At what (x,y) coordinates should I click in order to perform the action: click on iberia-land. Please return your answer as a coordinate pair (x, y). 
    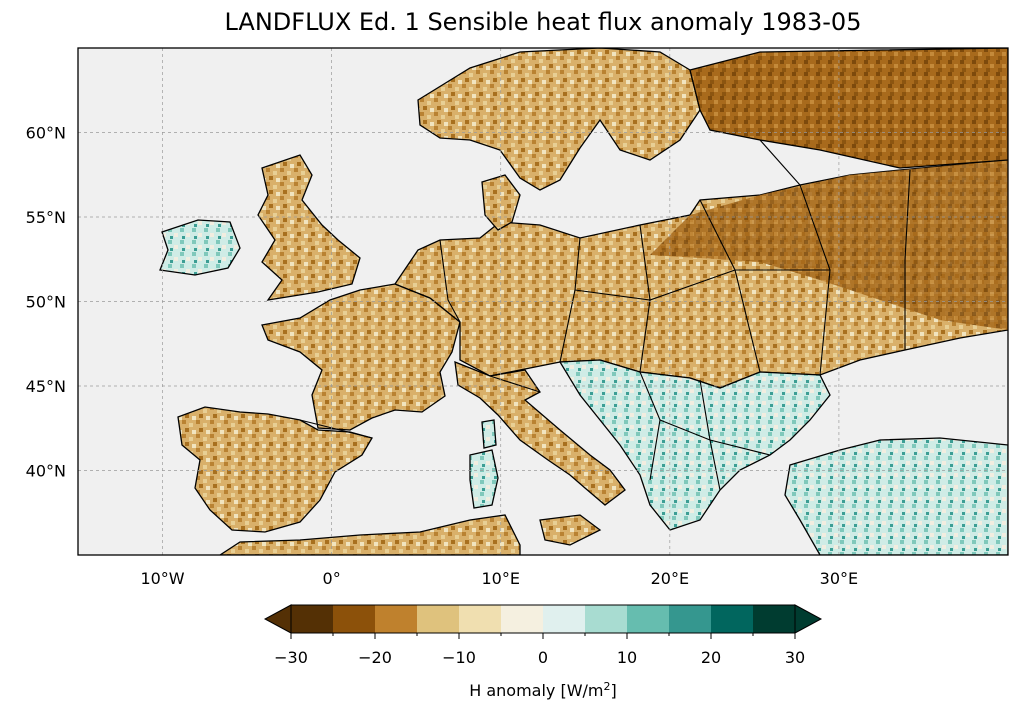
    Looking at the image, I should click on (275, 469).